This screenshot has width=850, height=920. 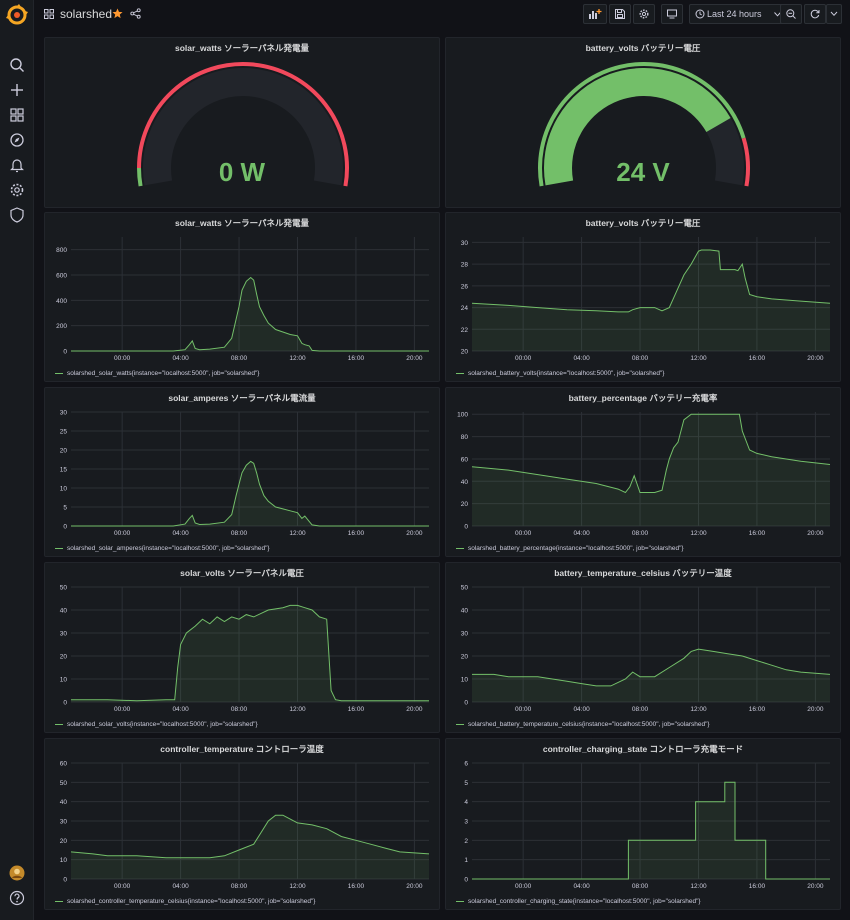 I want to click on panel-title: solar_volts ソーラーパネル電圧, so click(x=242, y=573).